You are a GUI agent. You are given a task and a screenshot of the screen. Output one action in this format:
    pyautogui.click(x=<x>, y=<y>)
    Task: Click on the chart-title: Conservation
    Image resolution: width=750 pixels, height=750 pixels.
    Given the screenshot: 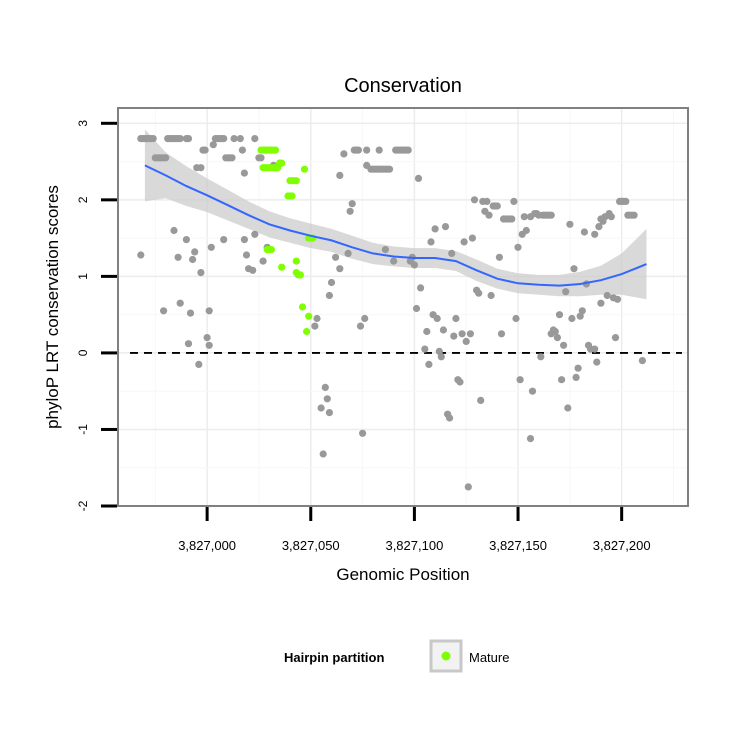 What is the action you would take?
    pyautogui.click(x=403, y=86)
    